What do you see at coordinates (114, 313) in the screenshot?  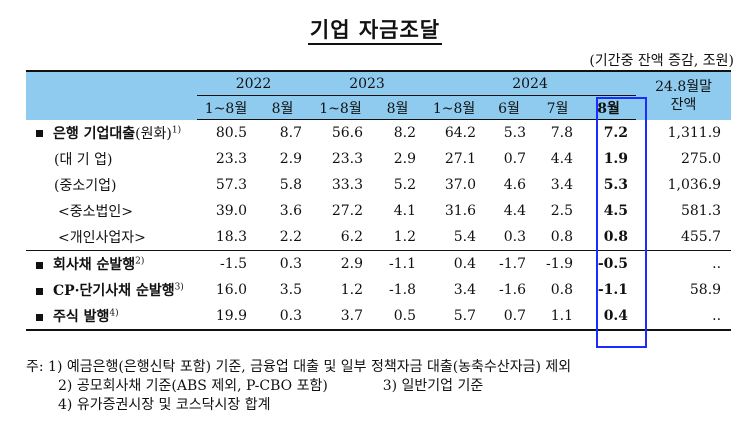 I see `row-footnote-mark: 4)` at bounding box center [114, 313].